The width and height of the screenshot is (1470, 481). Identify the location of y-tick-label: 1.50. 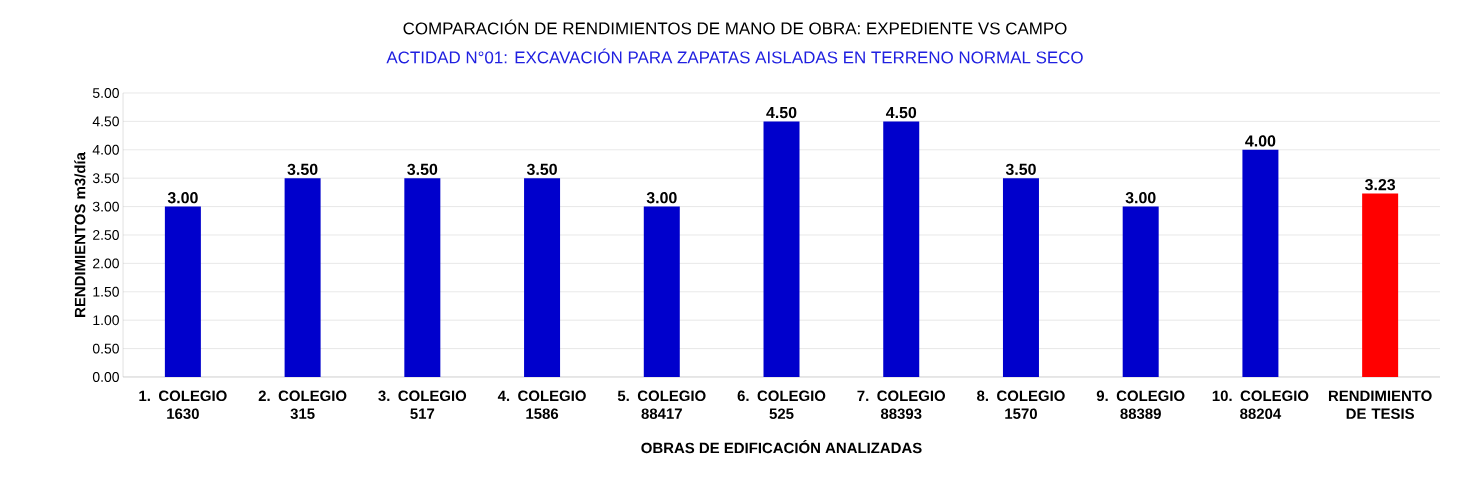
(106, 291).